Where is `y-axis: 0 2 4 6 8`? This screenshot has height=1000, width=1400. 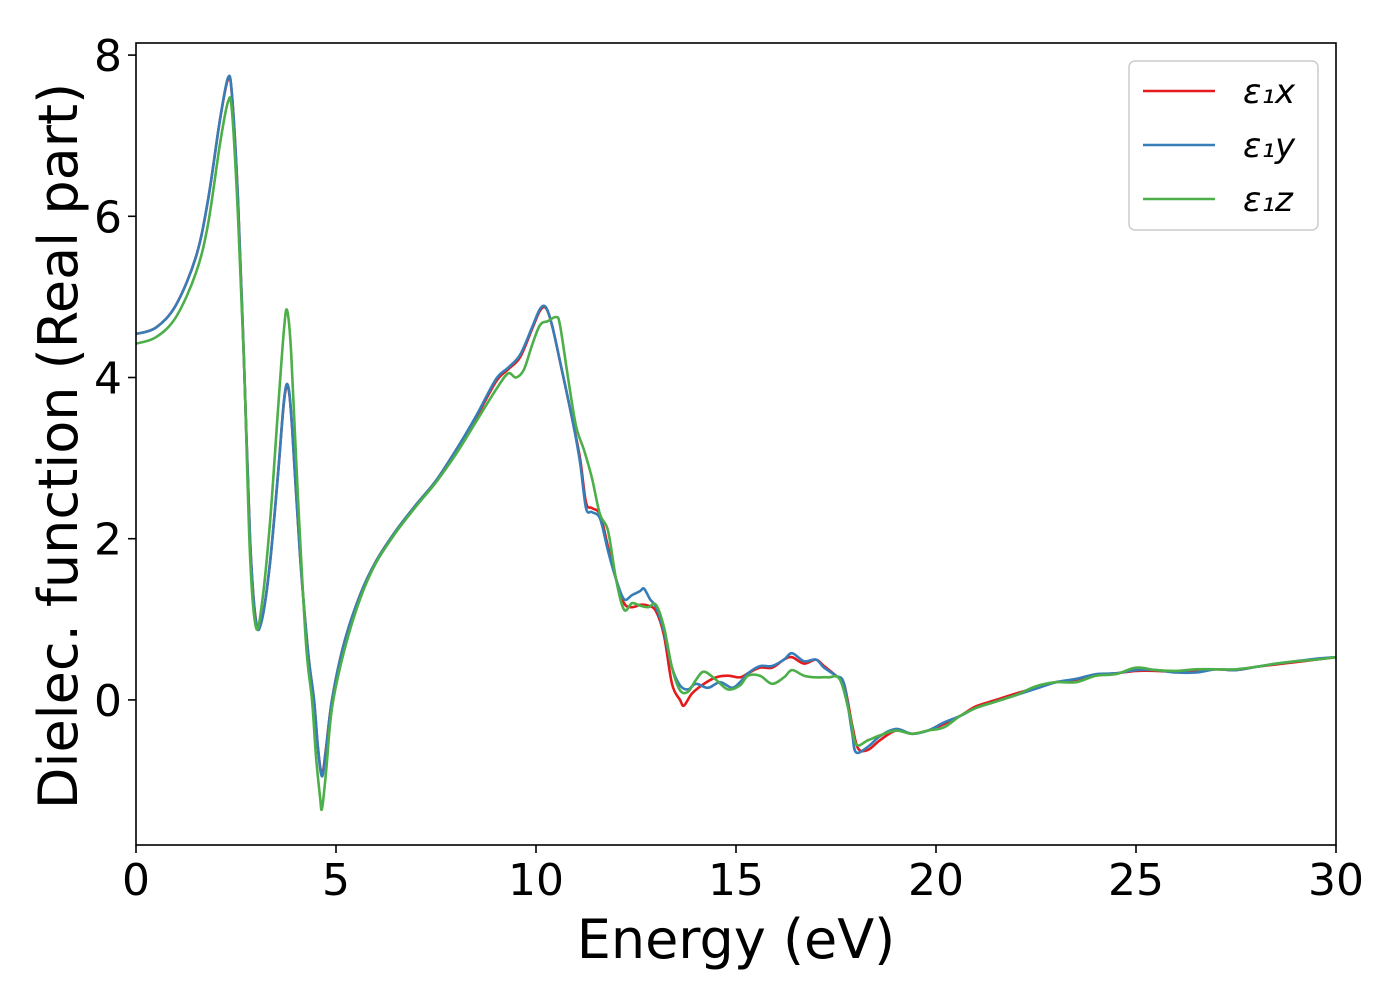 y-axis: 0 2 4 6 8 is located at coordinates (115, 379).